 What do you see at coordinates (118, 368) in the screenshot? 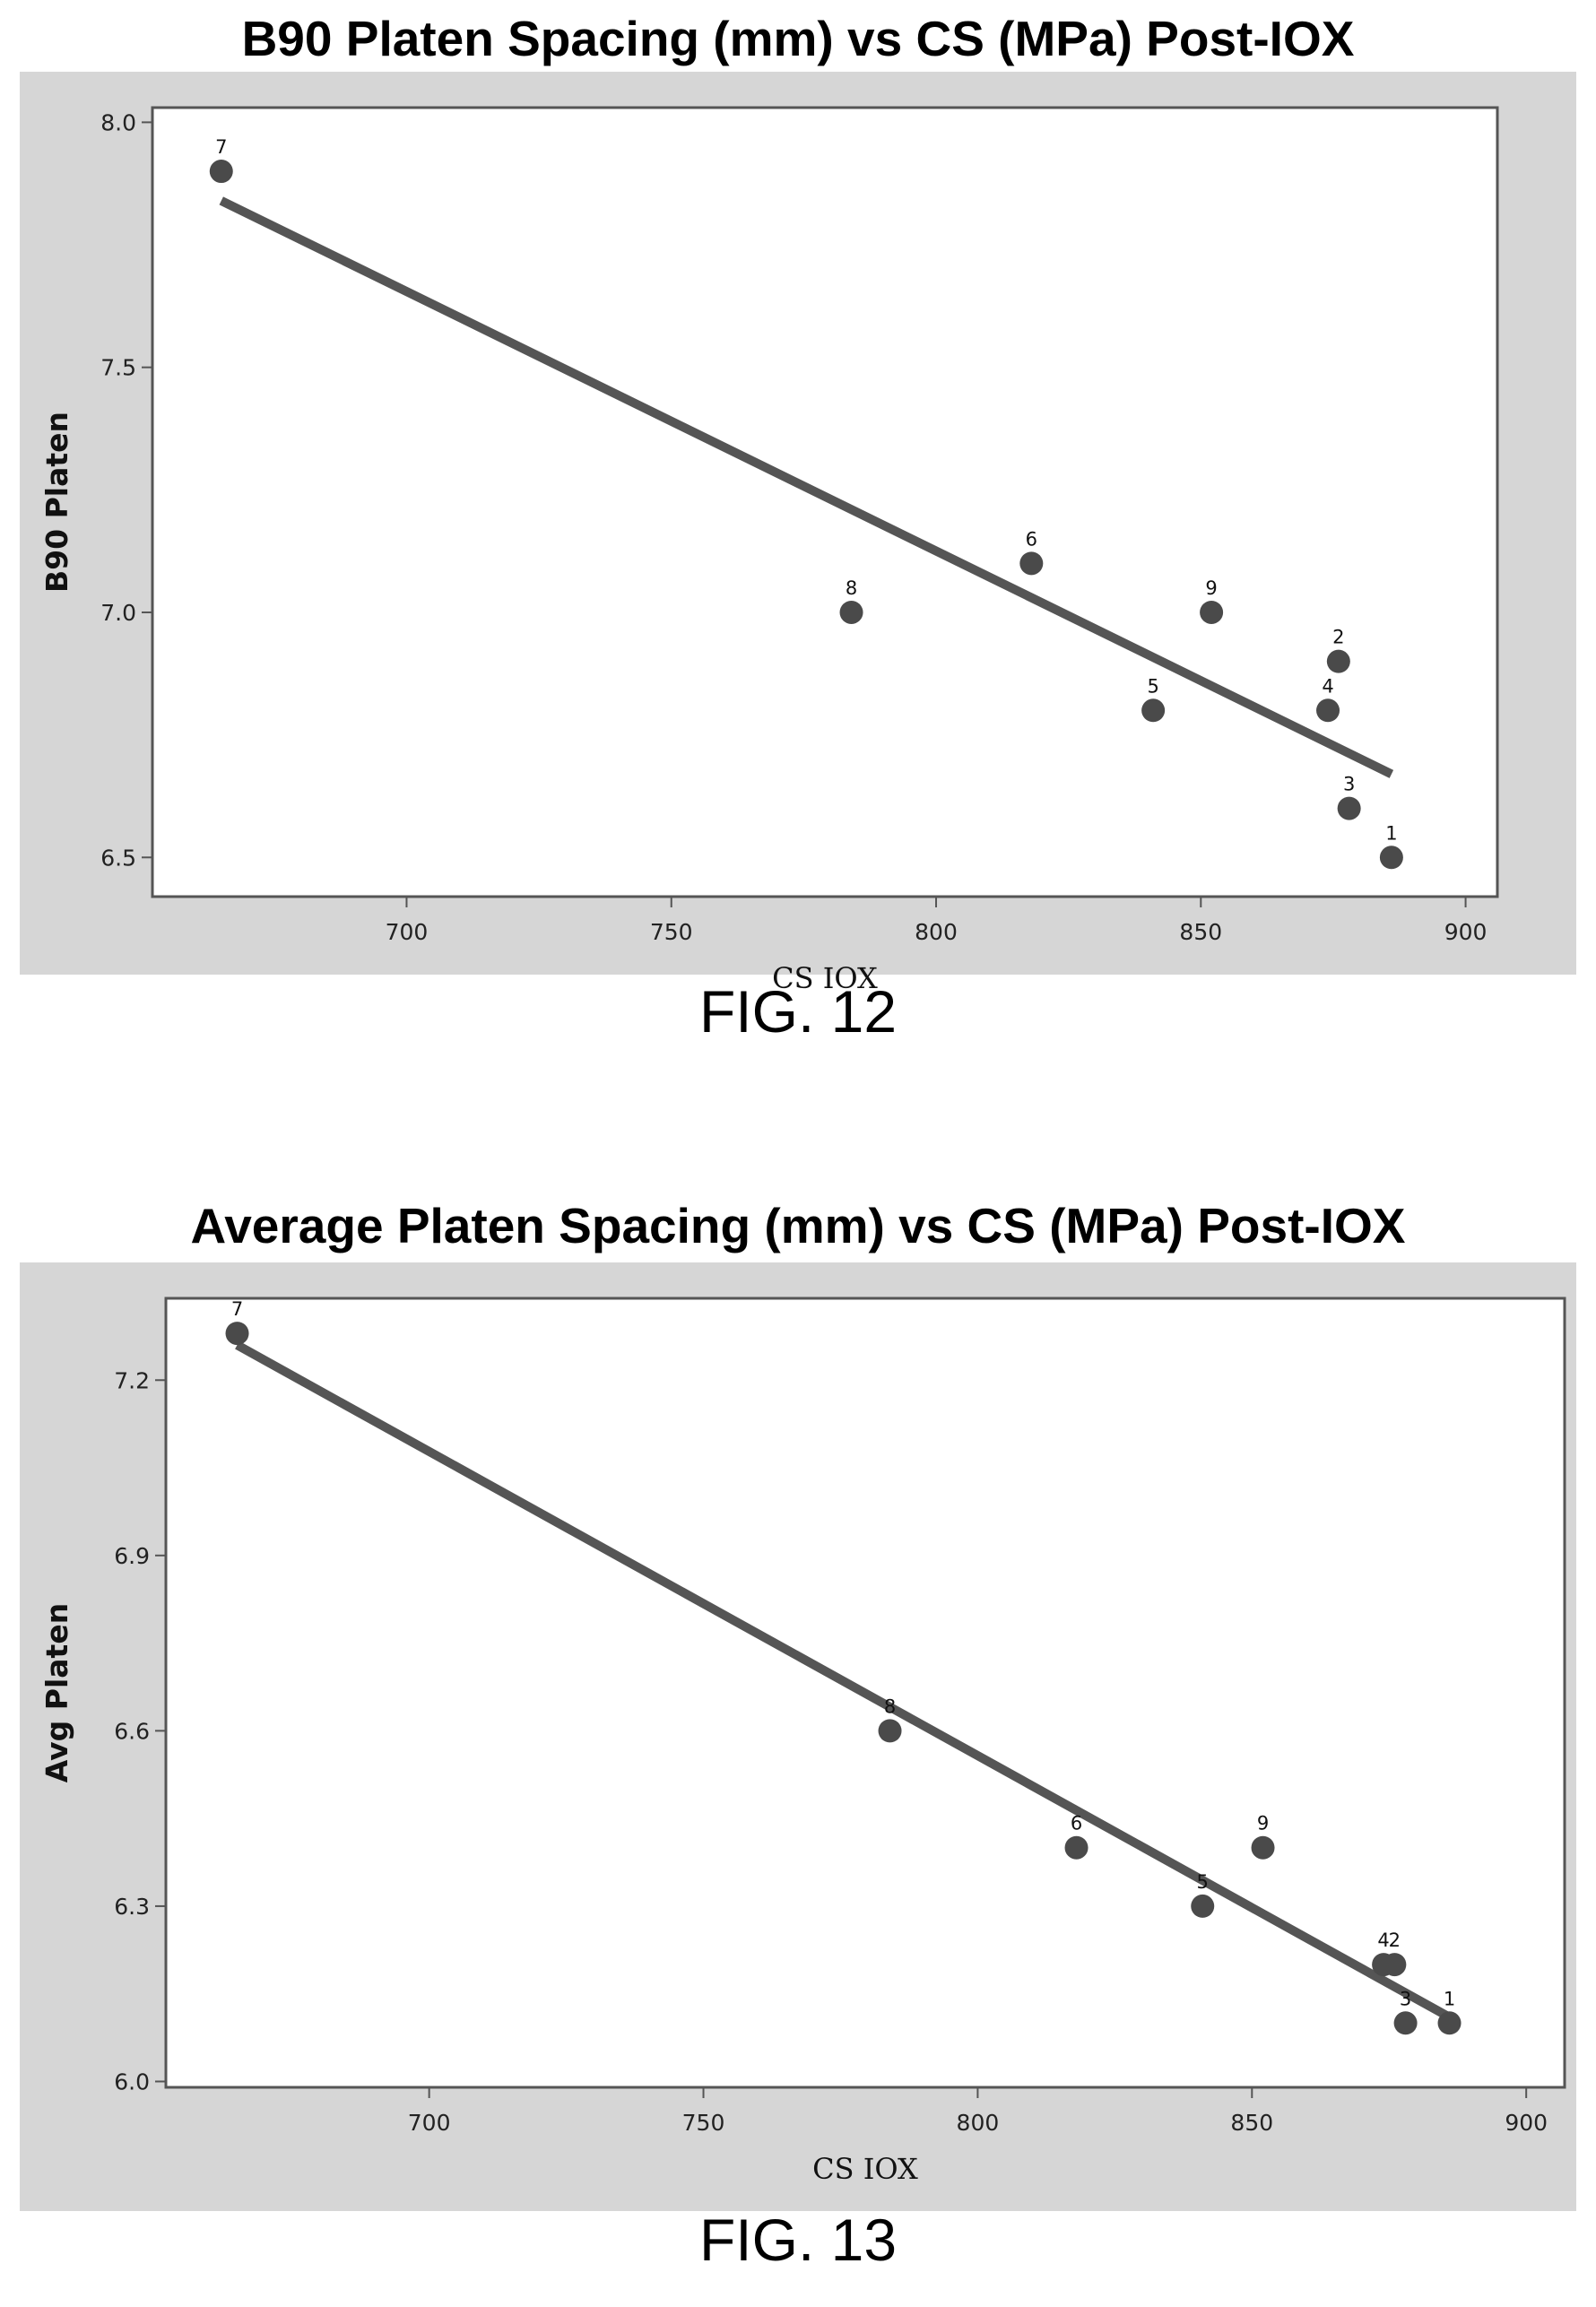
I see `y-tick-label: 7.5` at bounding box center [118, 368].